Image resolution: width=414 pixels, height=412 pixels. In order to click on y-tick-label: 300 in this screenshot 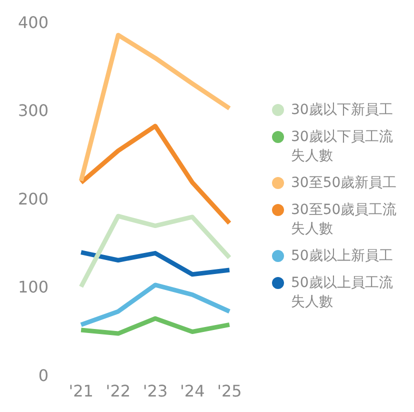, I will do `click(33, 110)`.